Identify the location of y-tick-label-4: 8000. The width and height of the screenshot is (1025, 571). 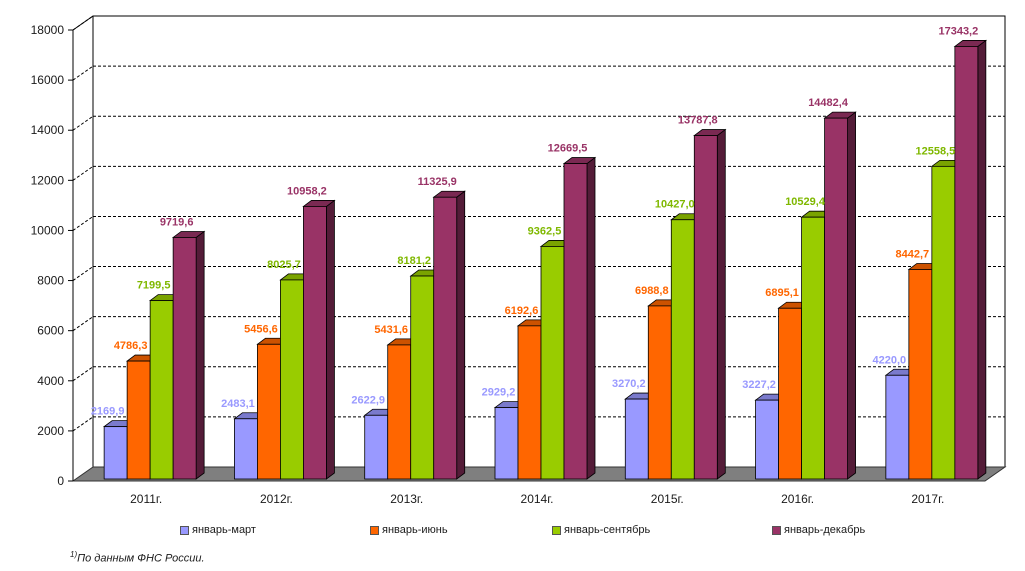
(50, 281).